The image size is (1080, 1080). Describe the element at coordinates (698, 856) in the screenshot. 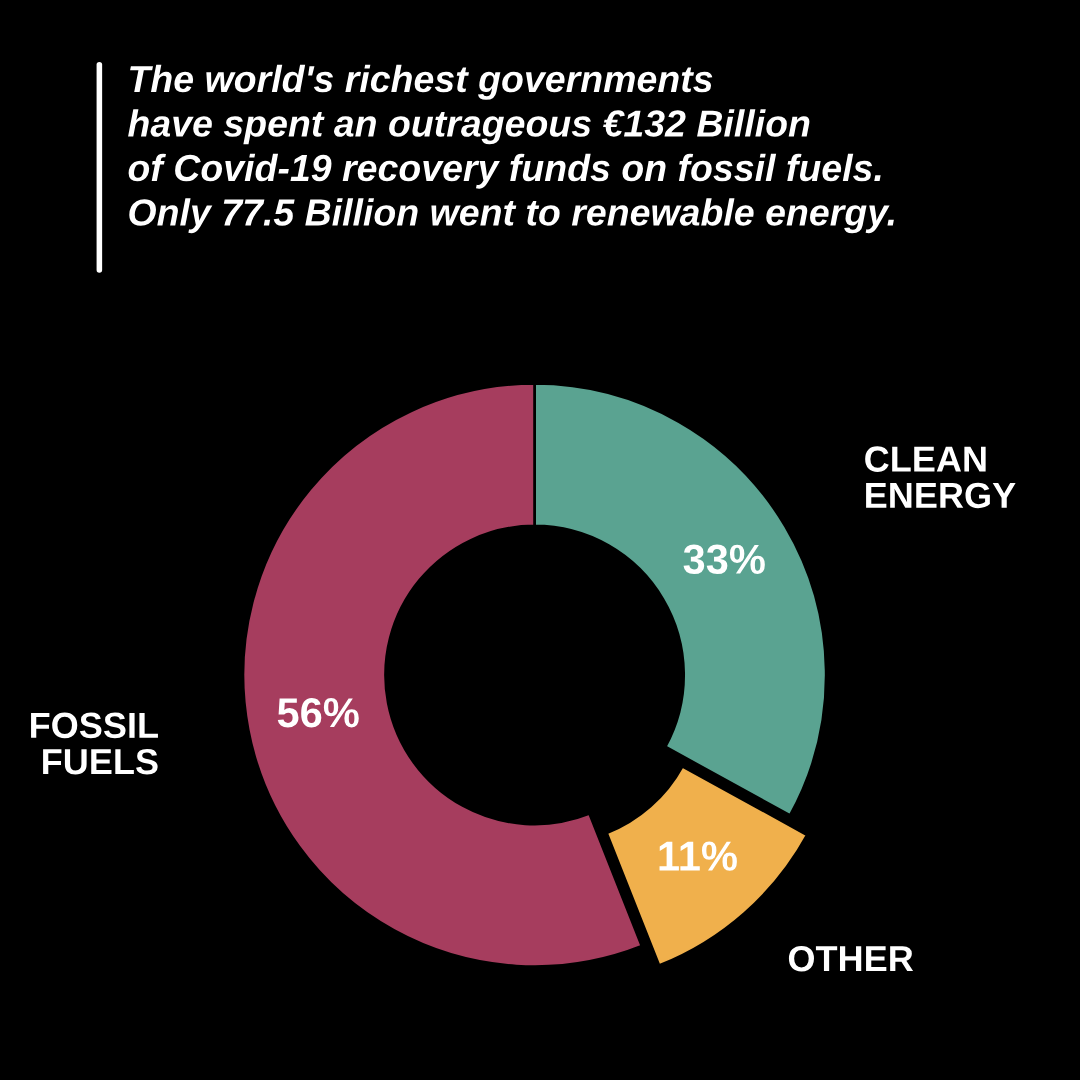

I see `data-label: 11%` at that location.